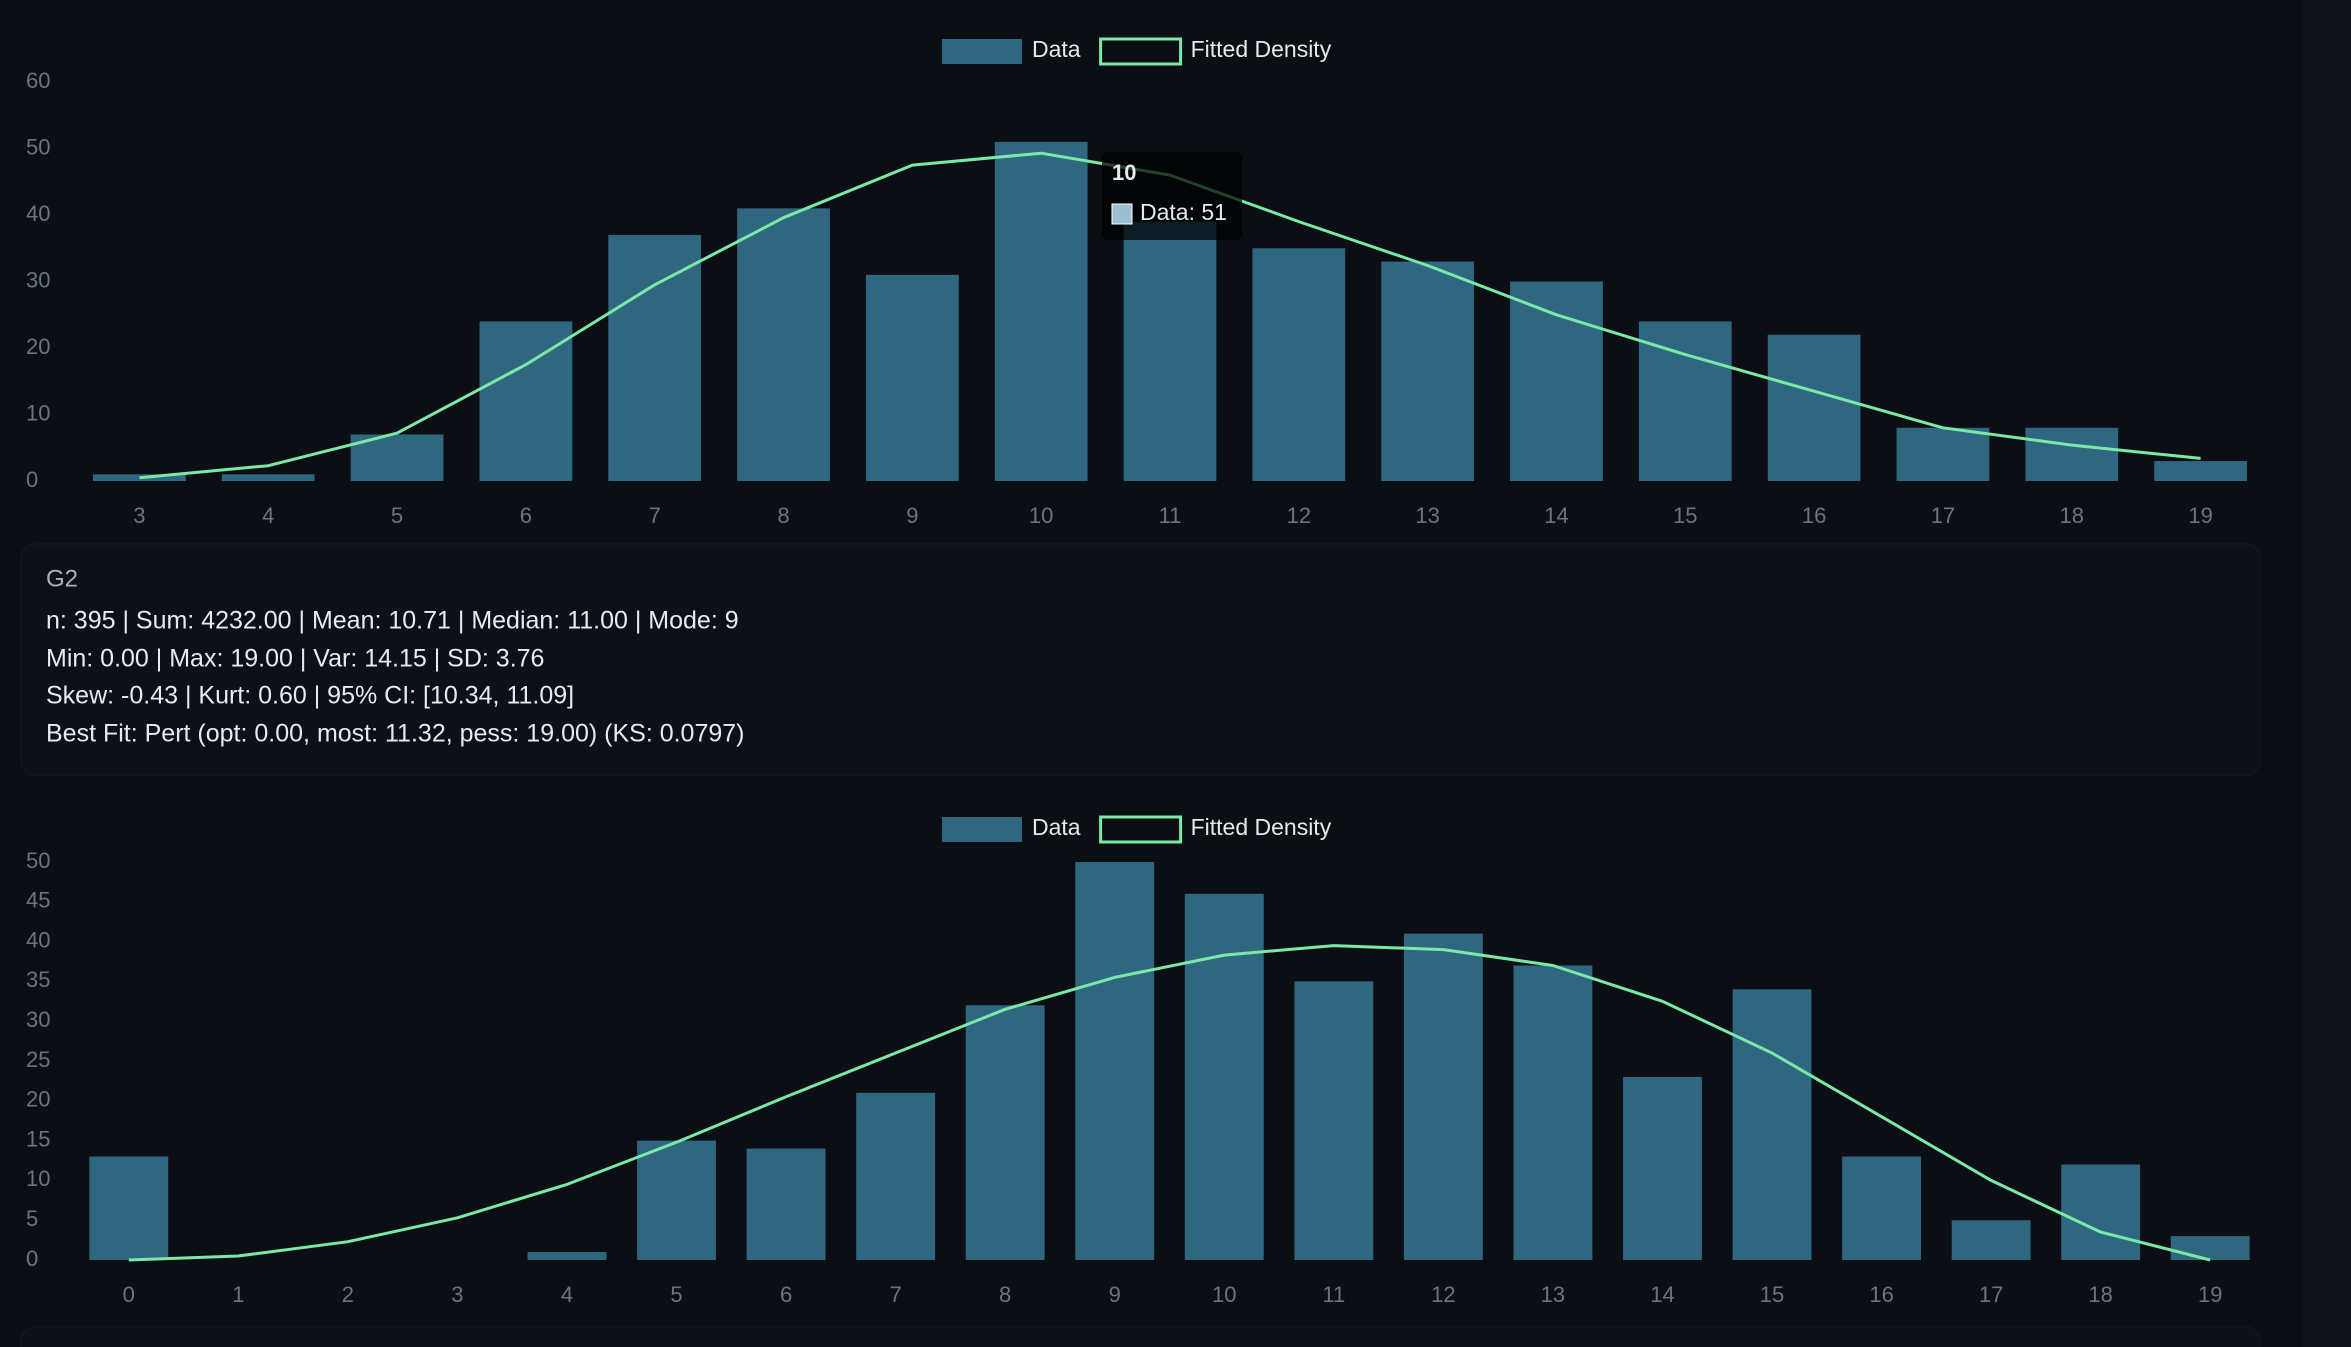 Image resolution: width=2351 pixels, height=1347 pixels. What do you see at coordinates (62, 578) in the screenshot?
I see `stats-title: G2` at bounding box center [62, 578].